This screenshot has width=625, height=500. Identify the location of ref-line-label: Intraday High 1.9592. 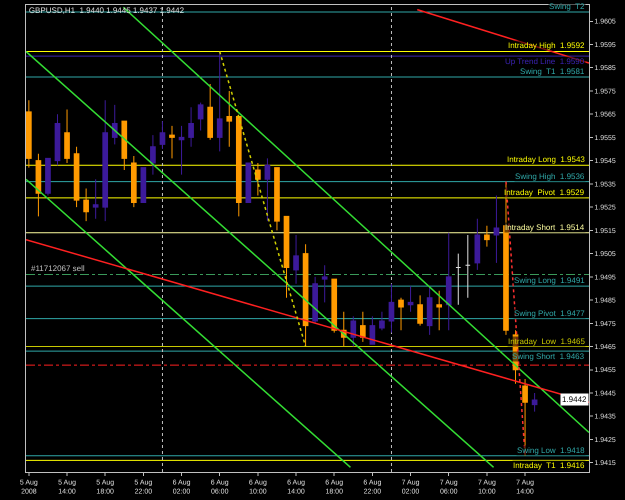
(547, 45).